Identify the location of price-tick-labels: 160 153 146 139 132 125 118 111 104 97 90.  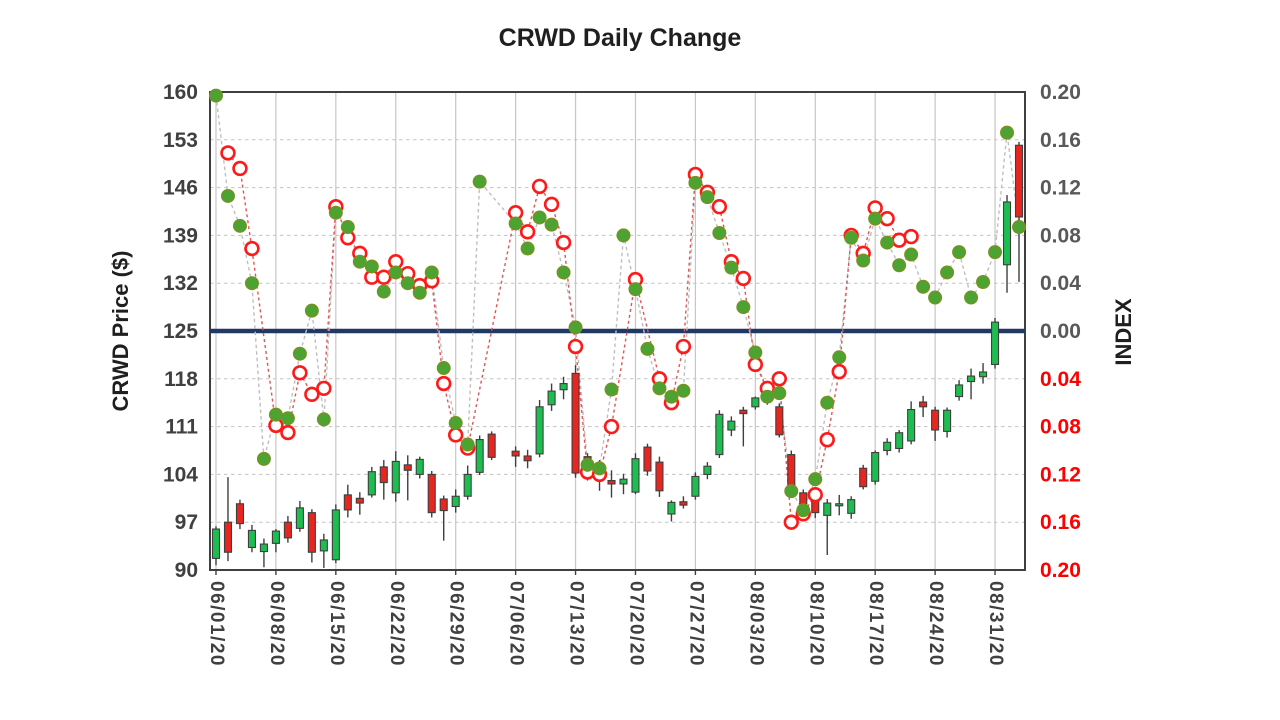
(180, 331).